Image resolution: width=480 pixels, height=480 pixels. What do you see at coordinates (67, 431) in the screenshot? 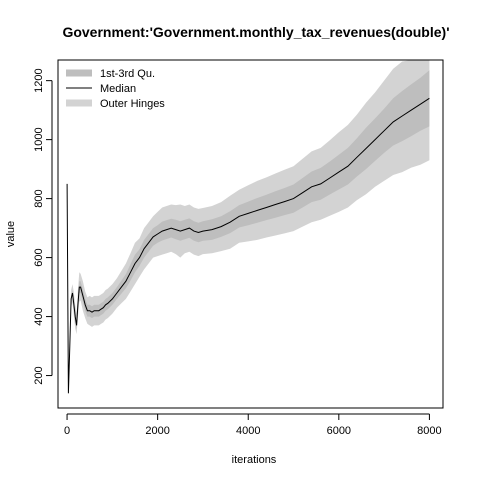
I see `x-tick-label: 0` at bounding box center [67, 431].